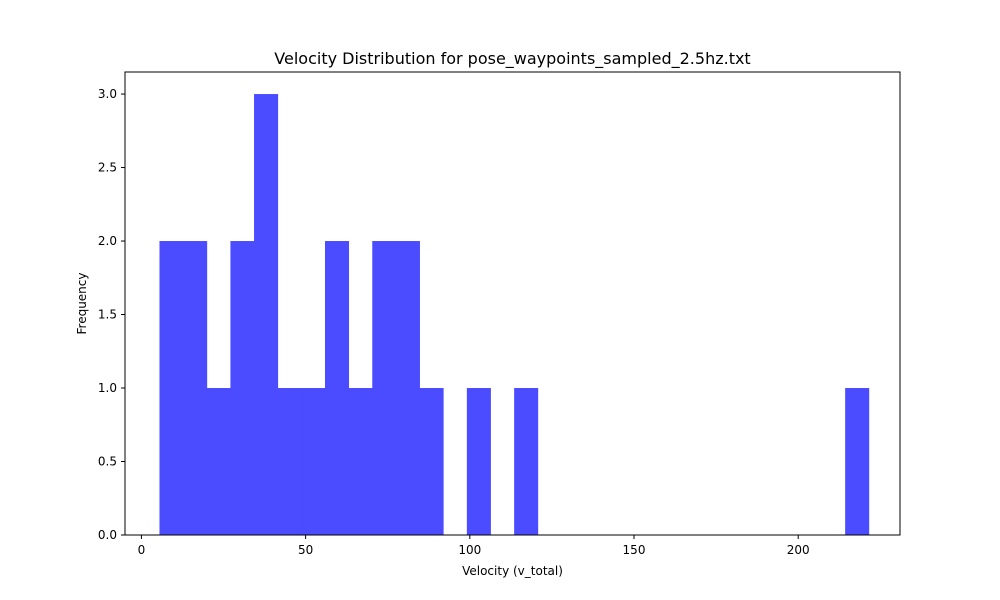 The height and width of the screenshot is (600, 1000). I want to click on y-axis-label: Frequency, so click(82, 304).